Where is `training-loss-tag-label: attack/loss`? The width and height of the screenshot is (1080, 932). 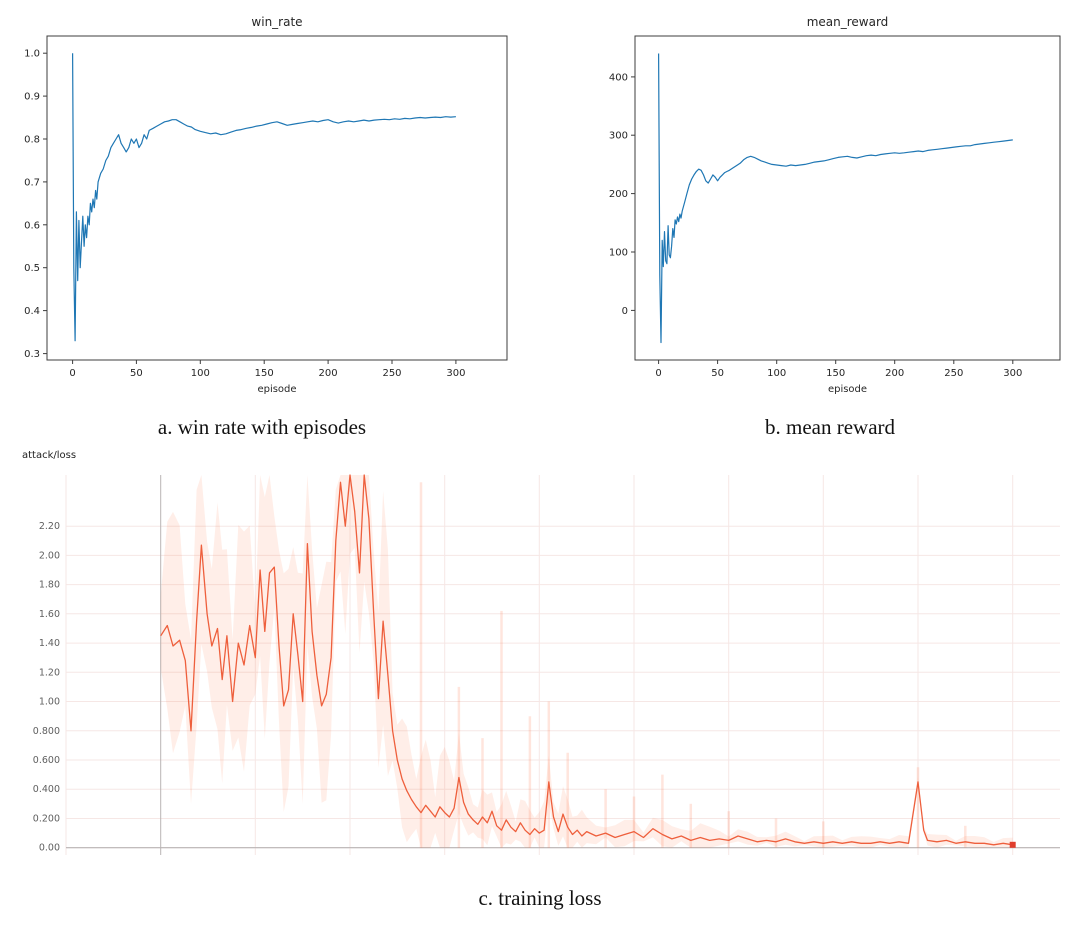
training-loss-tag-label: attack/loss is located at coordinates (49, 455).